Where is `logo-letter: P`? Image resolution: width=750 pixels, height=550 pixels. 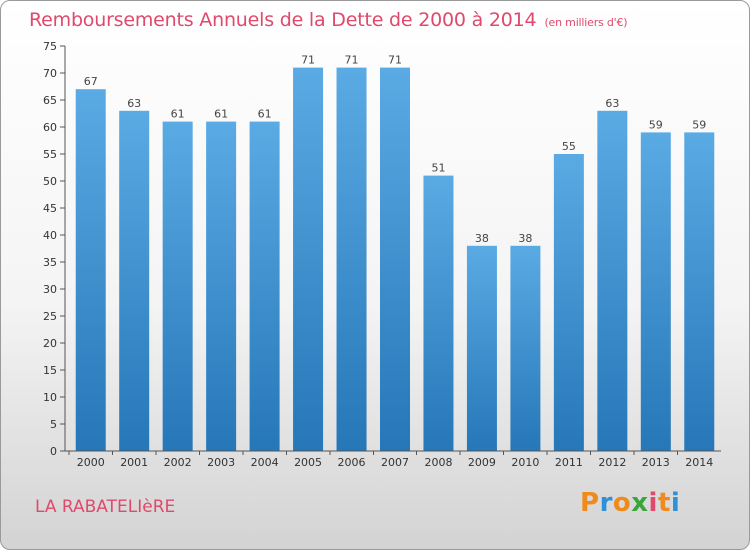
logo-letter: P is located at coordinates (590, 503).